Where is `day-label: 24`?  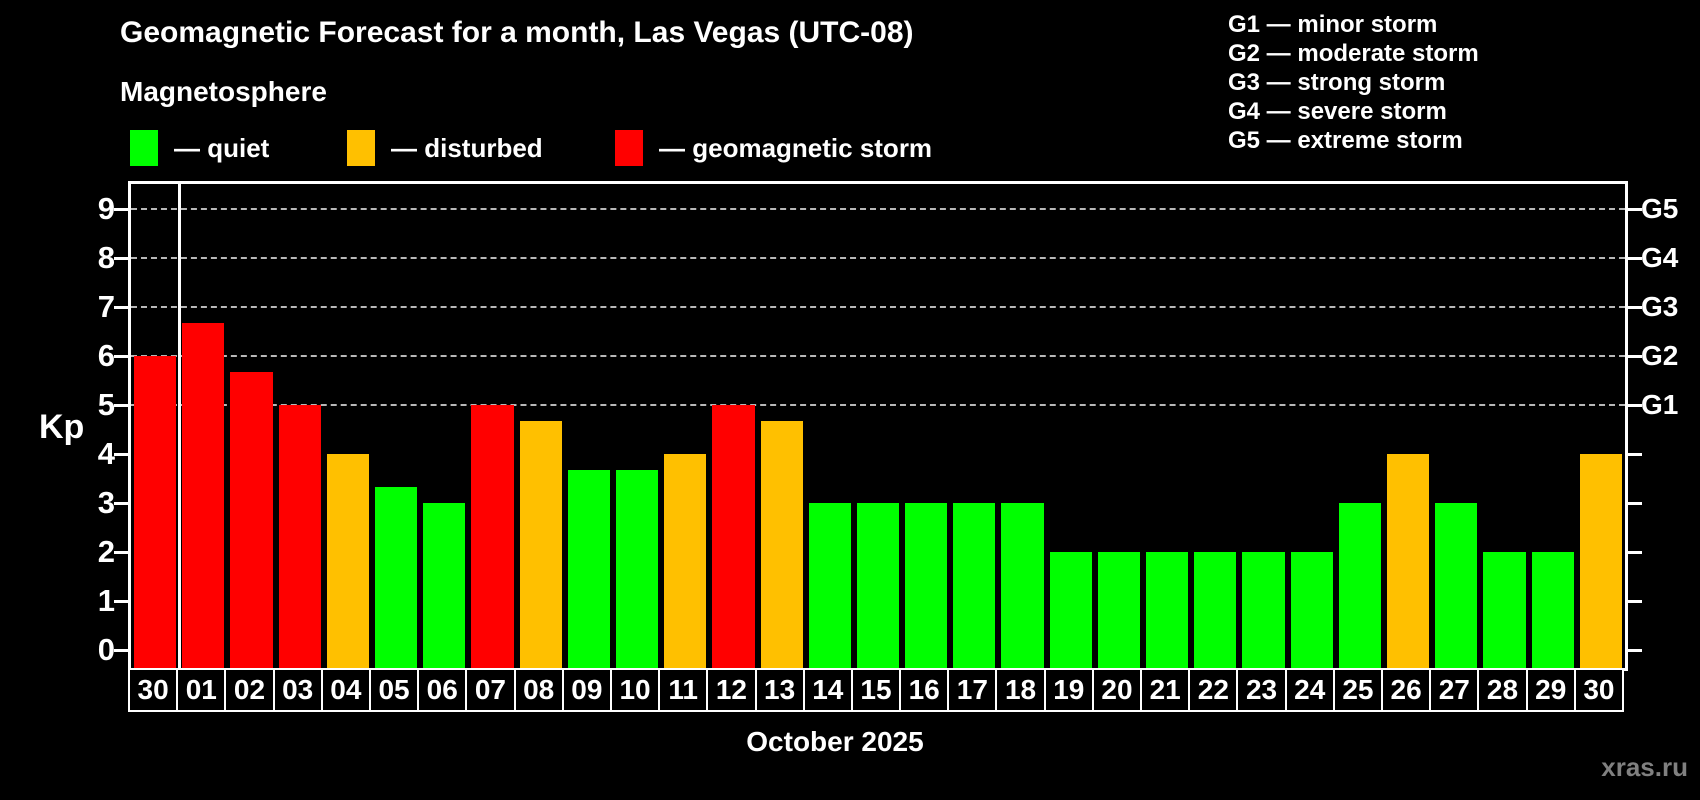 day-label: 24 is located at coordinates (1309, 690).